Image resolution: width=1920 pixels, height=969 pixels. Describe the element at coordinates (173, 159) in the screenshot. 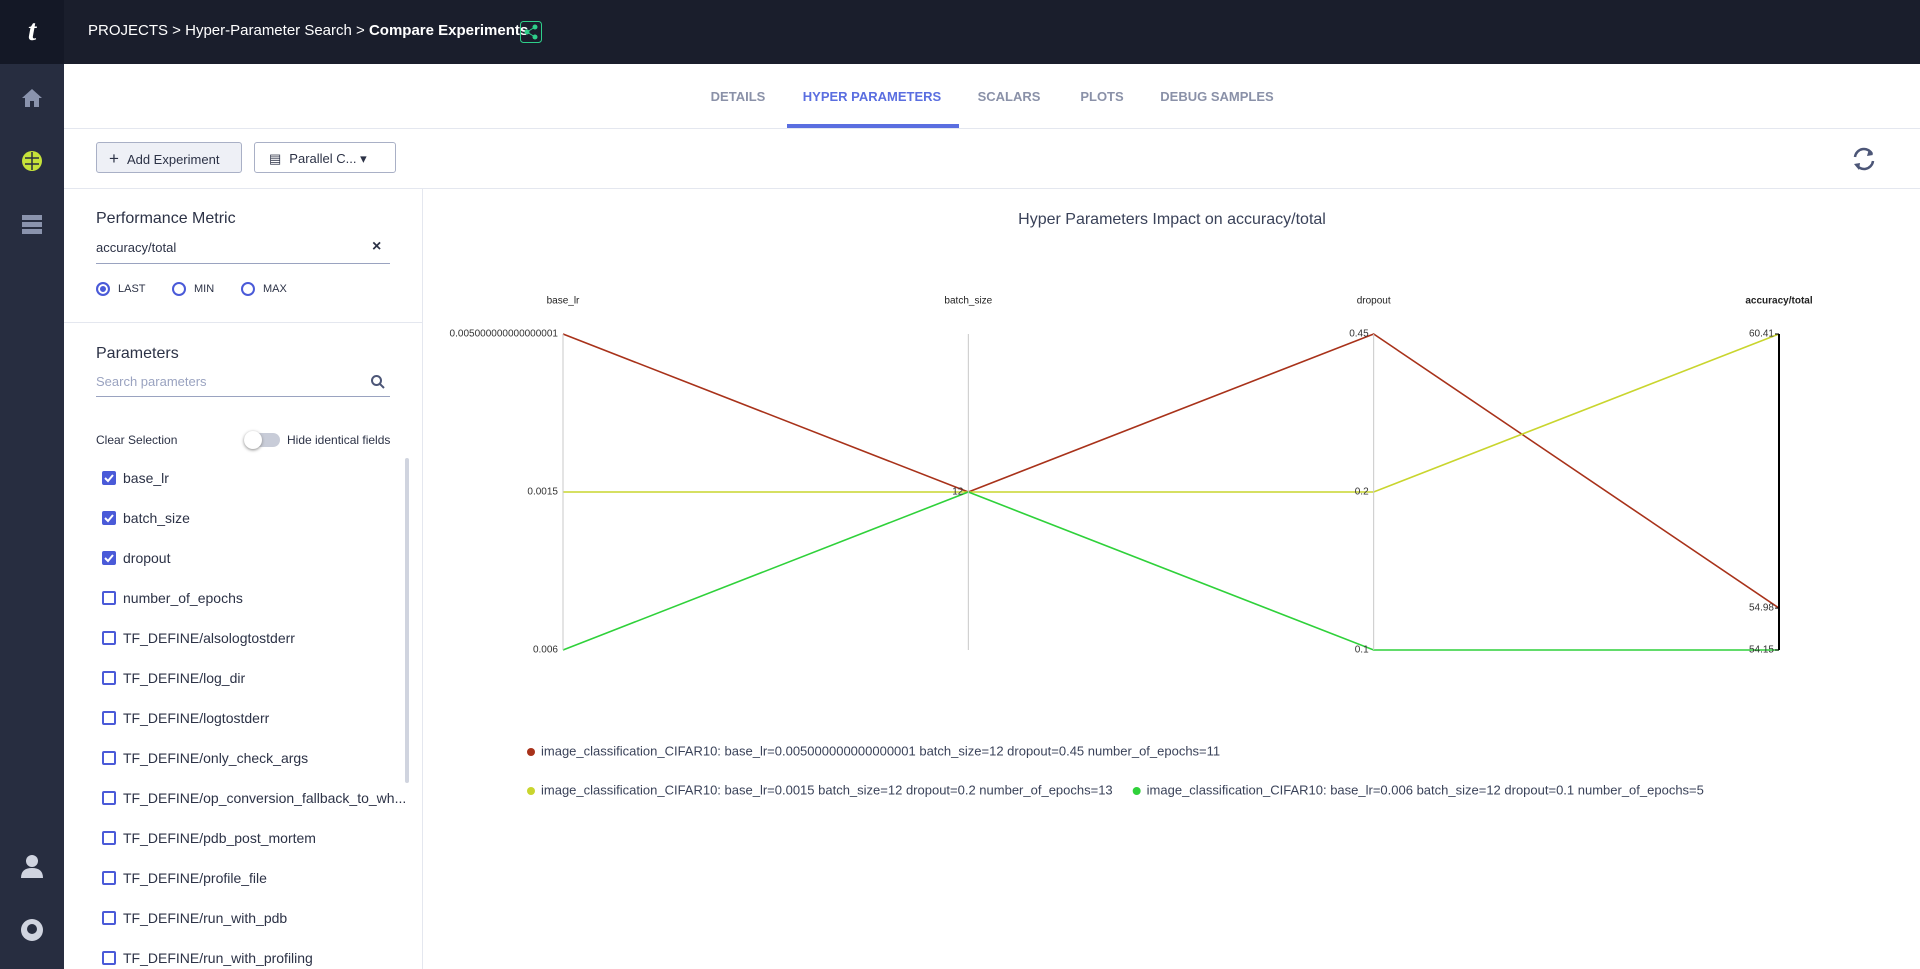

I see `button-label: Add Experiment` at that location.